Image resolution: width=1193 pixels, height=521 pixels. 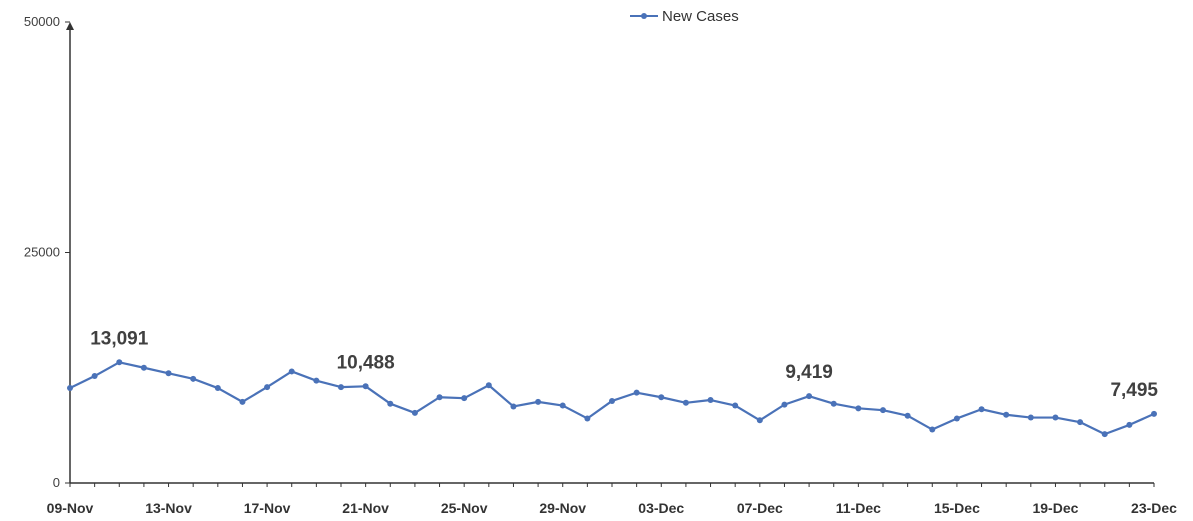 I want to click on data-label: 13,091, so click(x=119, y=338).